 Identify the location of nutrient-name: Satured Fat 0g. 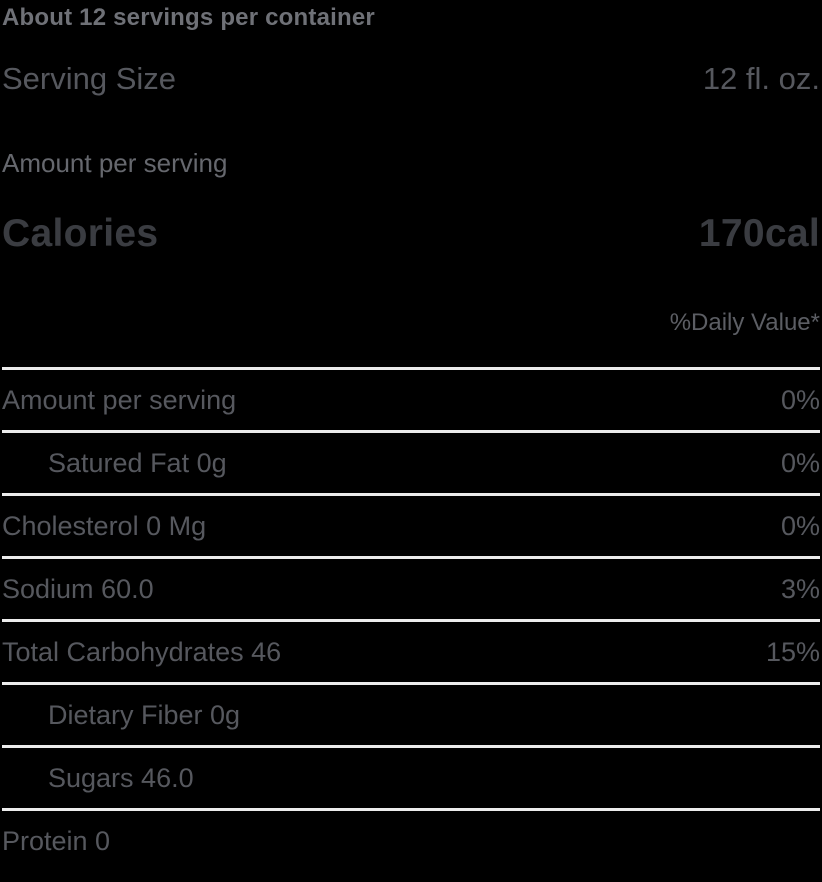
(137, 462).